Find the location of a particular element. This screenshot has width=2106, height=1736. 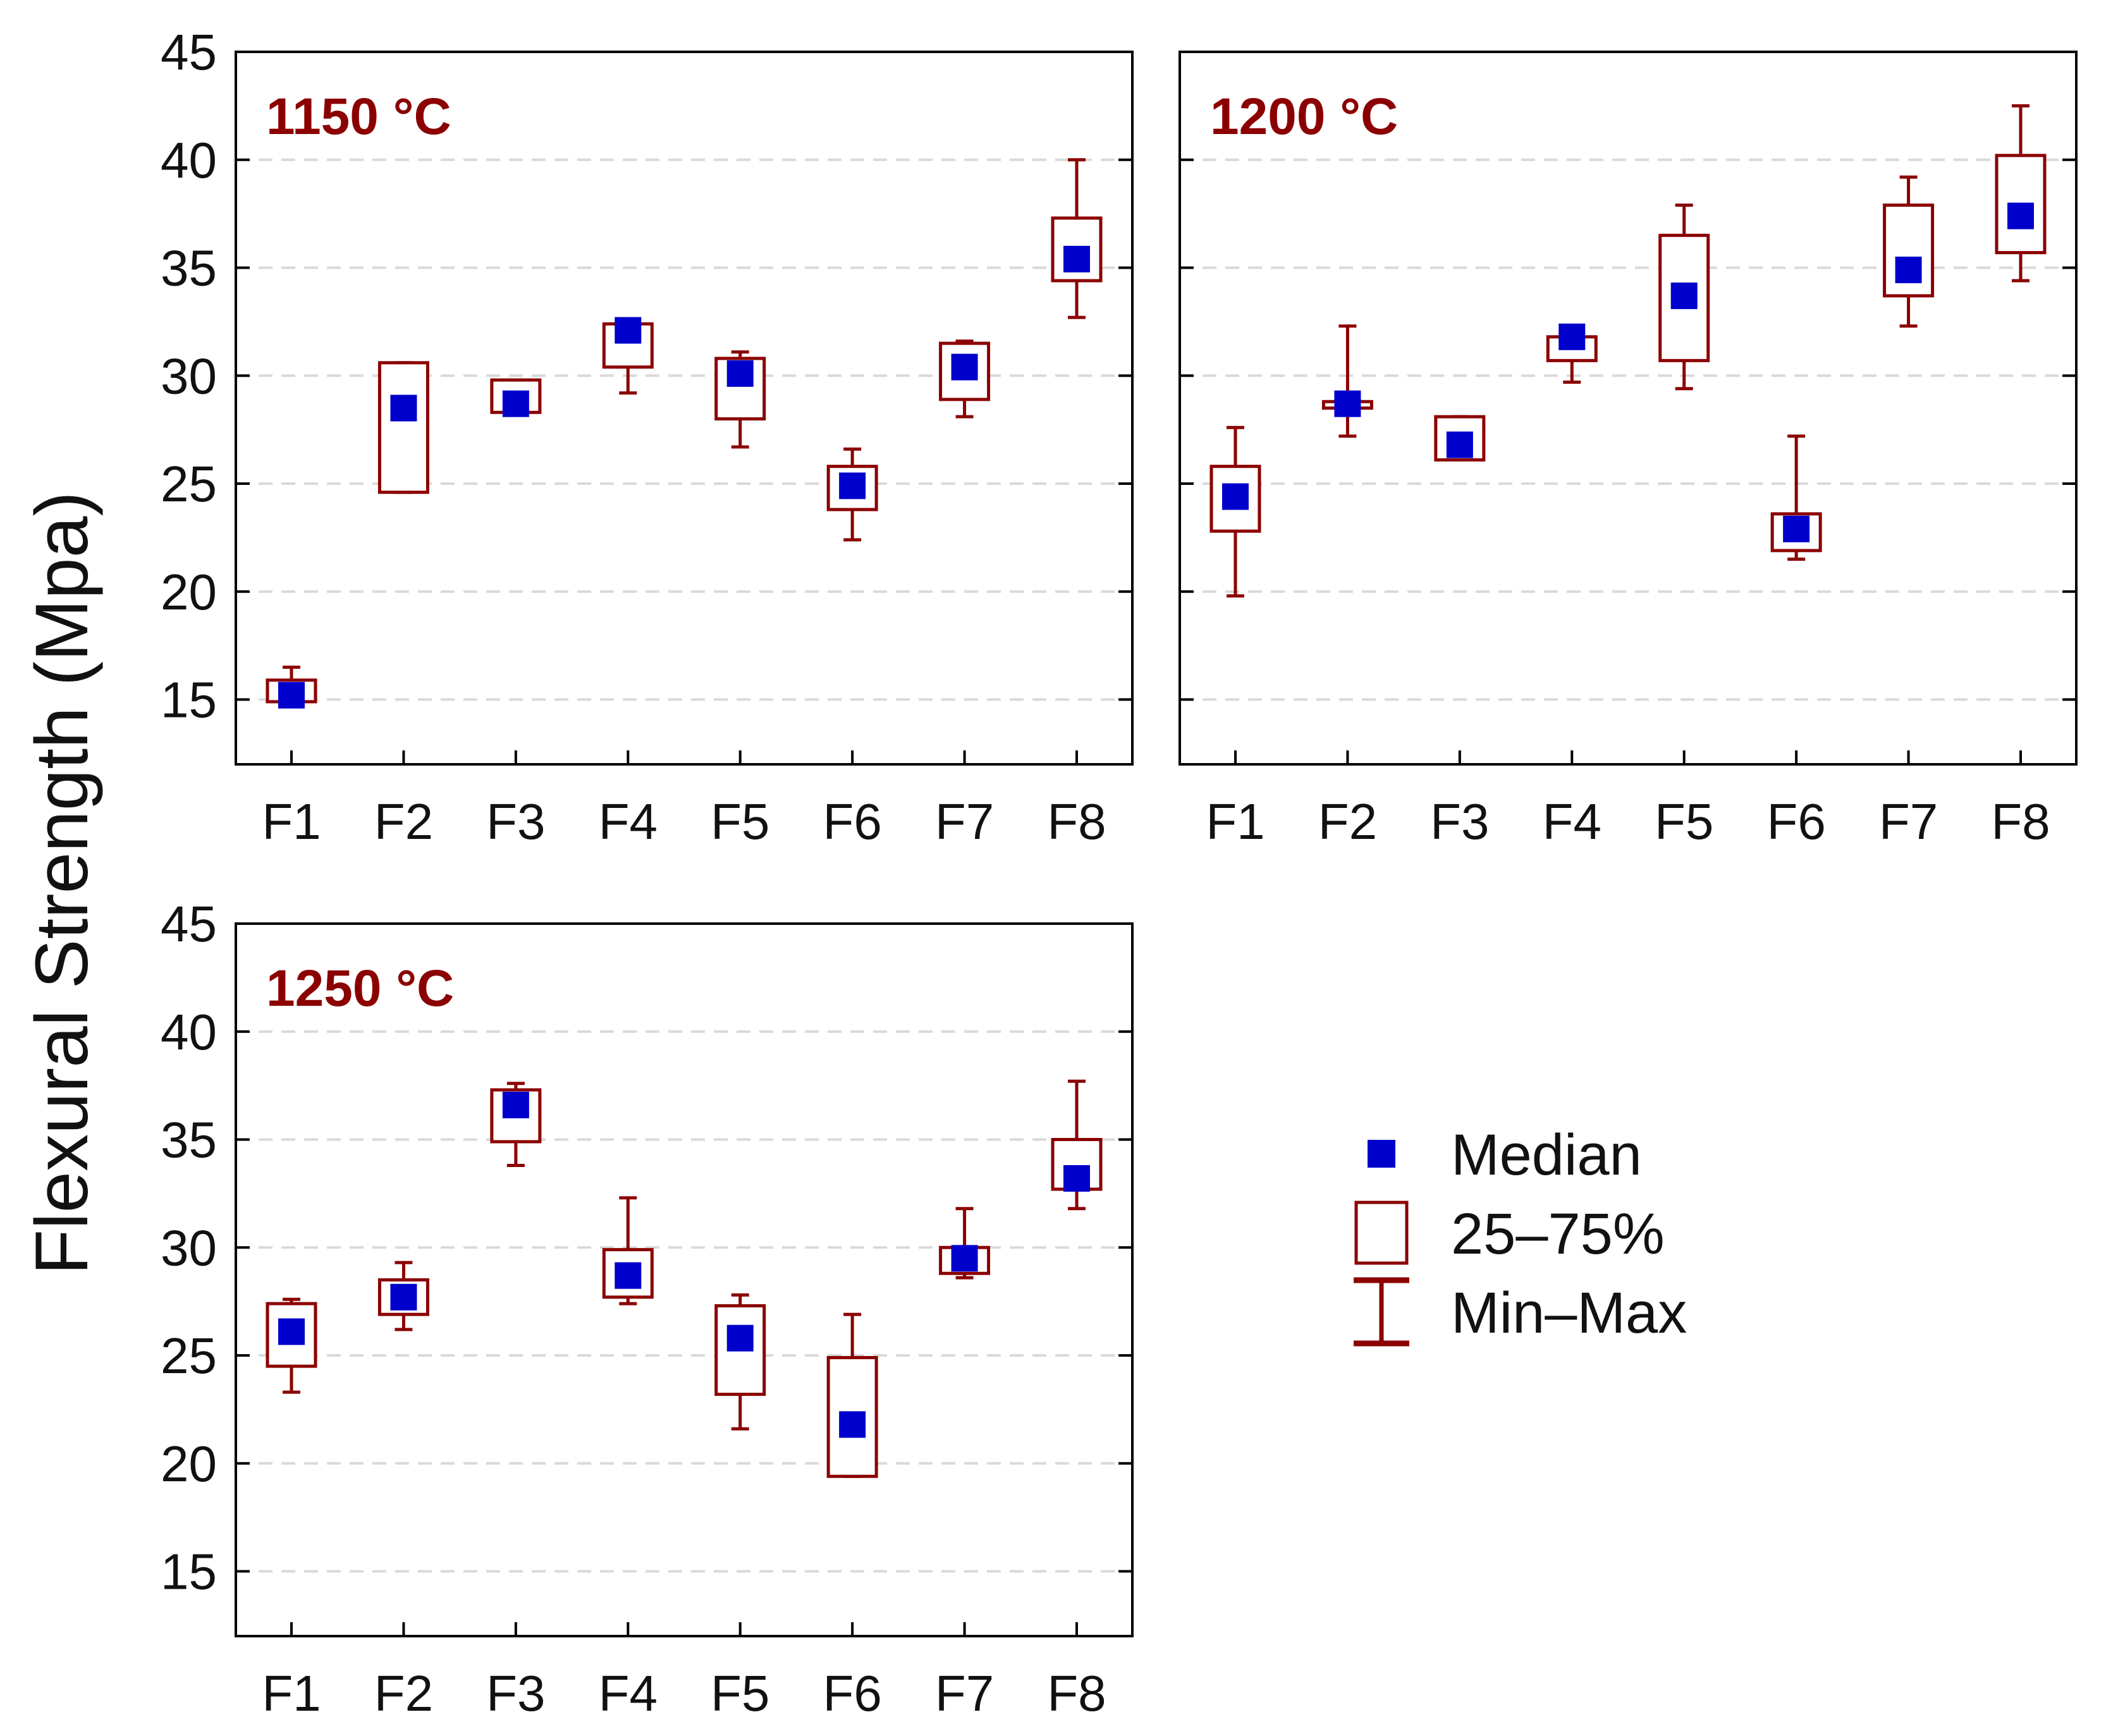

legend: Median 25–75% Min–Max is located at coordinates (1520, 1235).